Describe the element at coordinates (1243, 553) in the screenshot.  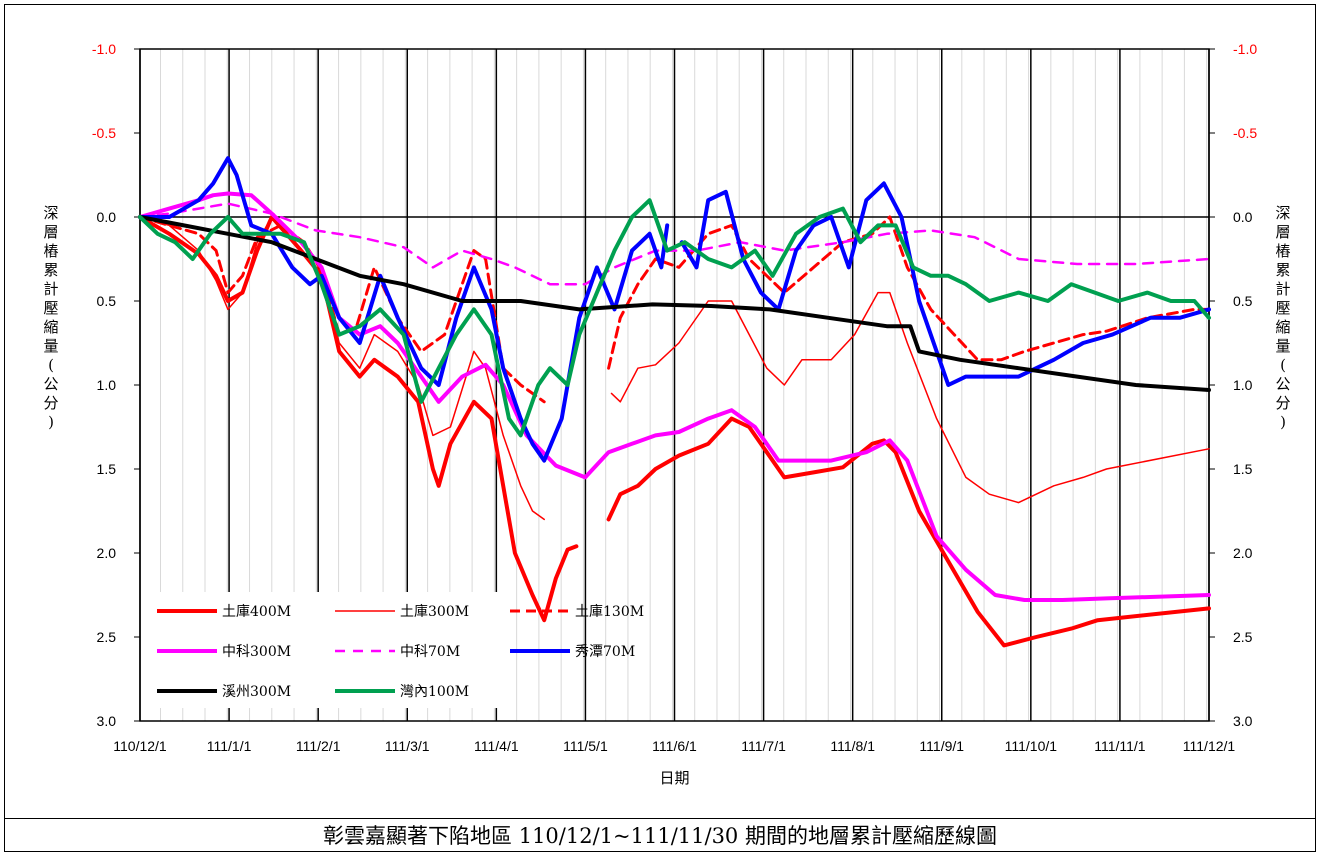
I see `y-right-tick-label: 2.0` at that location.